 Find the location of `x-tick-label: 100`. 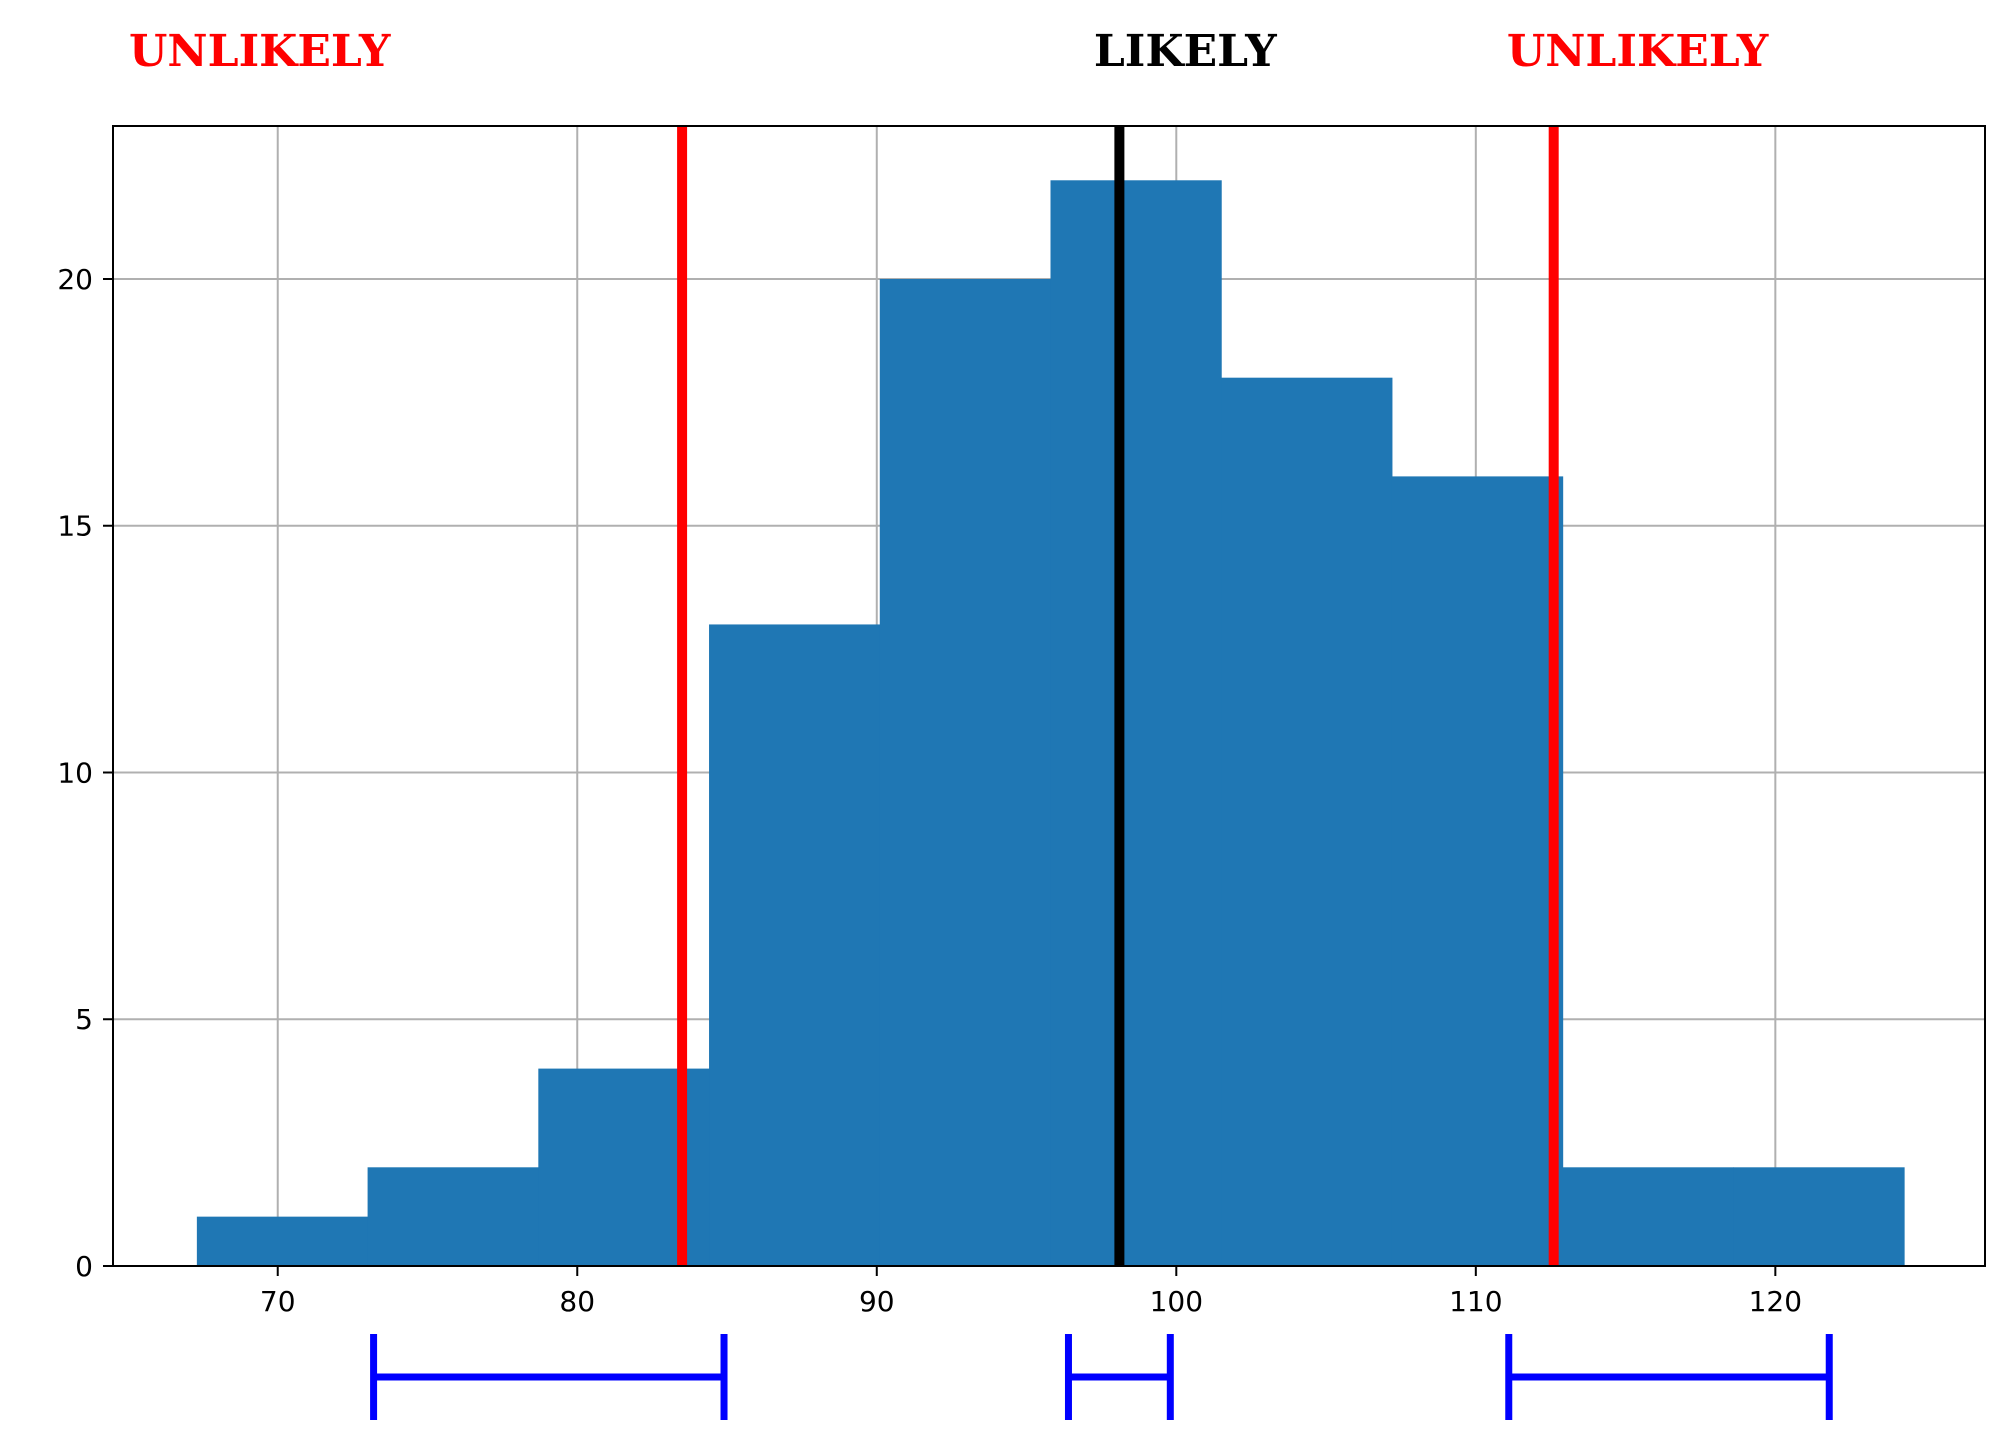

x-tick-label: 100 is located at coordinates (1176, 1301).